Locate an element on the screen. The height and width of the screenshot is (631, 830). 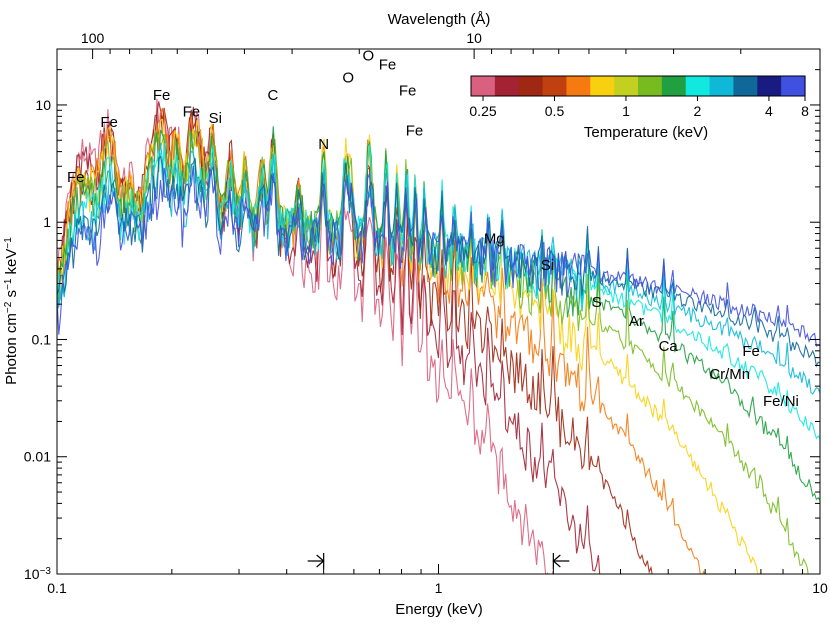
colorbar-tick-label: 1 is located at coordinates (626, 111).